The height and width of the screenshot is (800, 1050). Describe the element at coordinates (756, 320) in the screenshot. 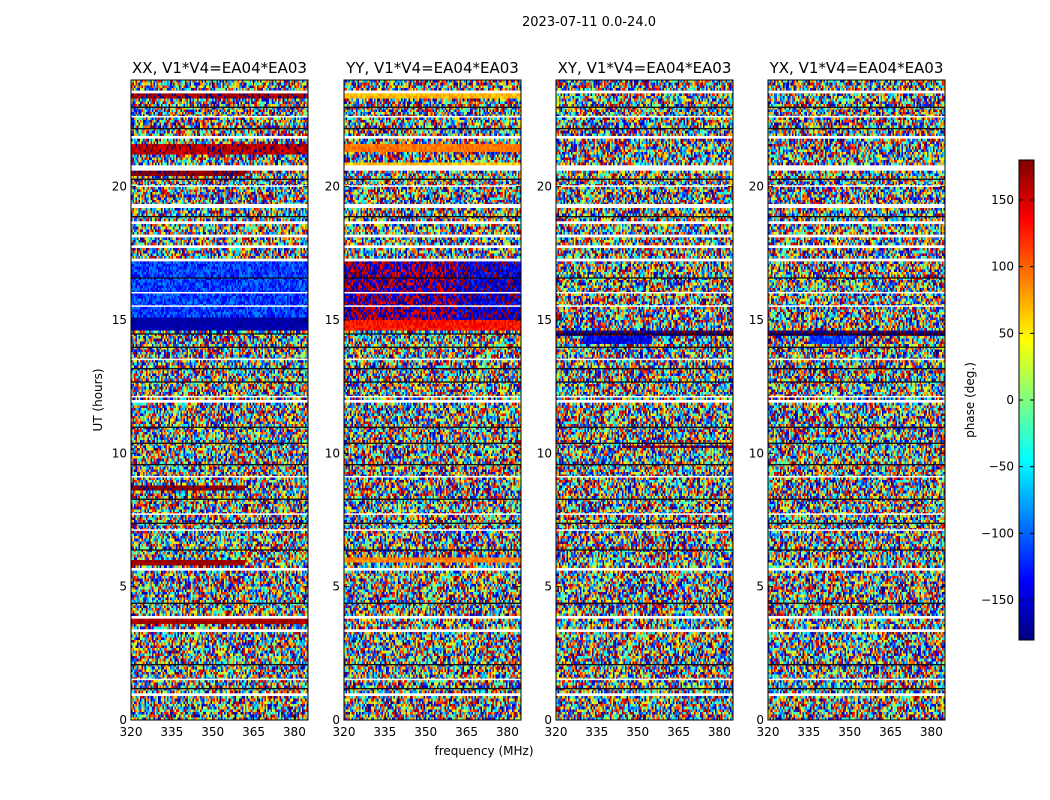

I see `y-tick-label: 15` at that location.